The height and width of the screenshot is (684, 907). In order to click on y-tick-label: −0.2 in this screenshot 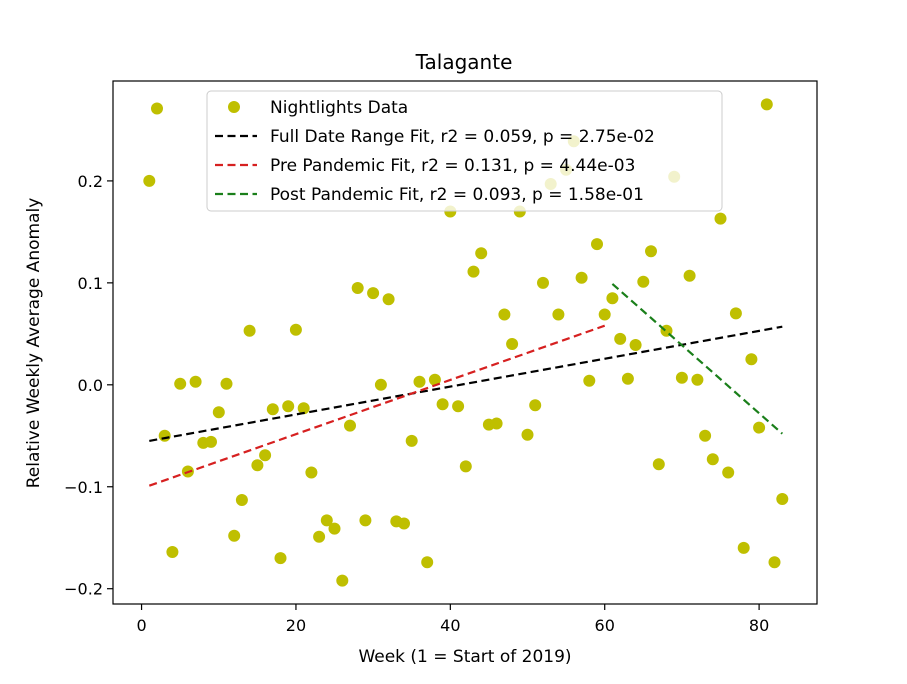, I will do `click(83, 589)`.